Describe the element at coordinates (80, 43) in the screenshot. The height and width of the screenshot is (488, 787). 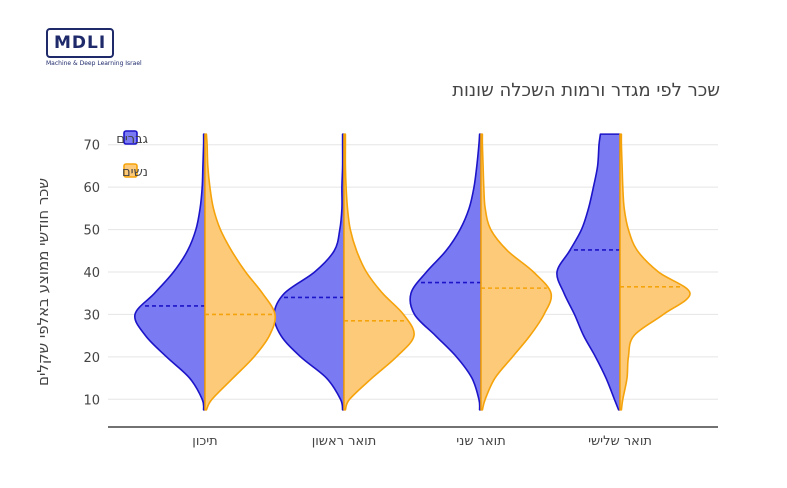
I see `logo-text: MDLI` at that location.